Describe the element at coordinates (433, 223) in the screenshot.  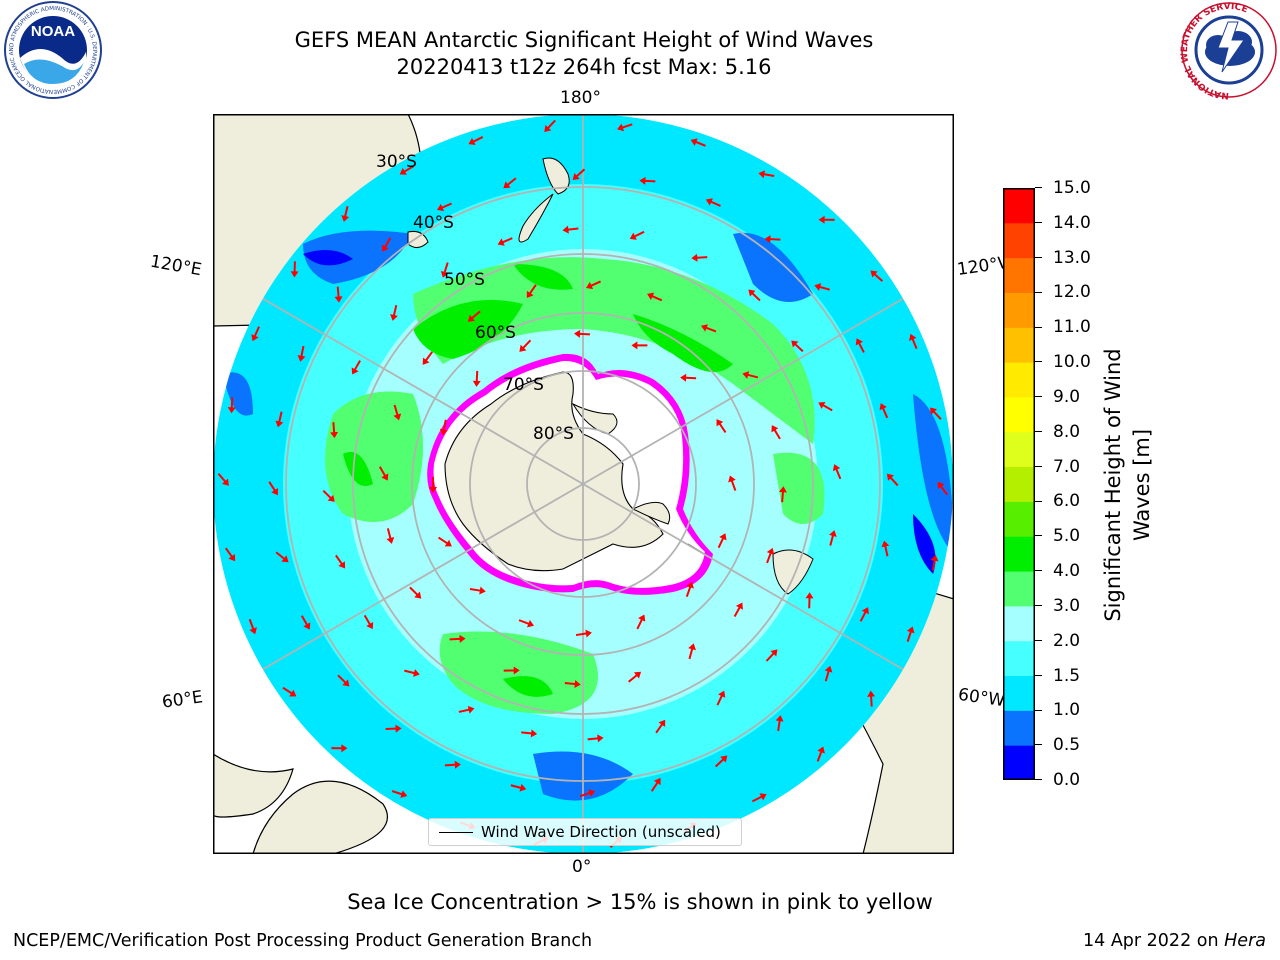
I see `lat-label-40s: 40°S` at that location.